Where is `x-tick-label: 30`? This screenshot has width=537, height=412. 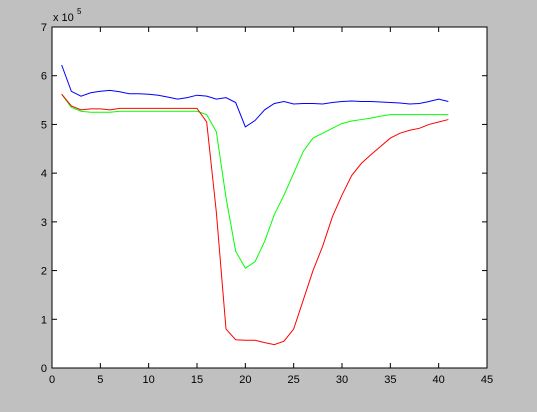
x-tick-label: 30 is located at coordinates (342, 380).